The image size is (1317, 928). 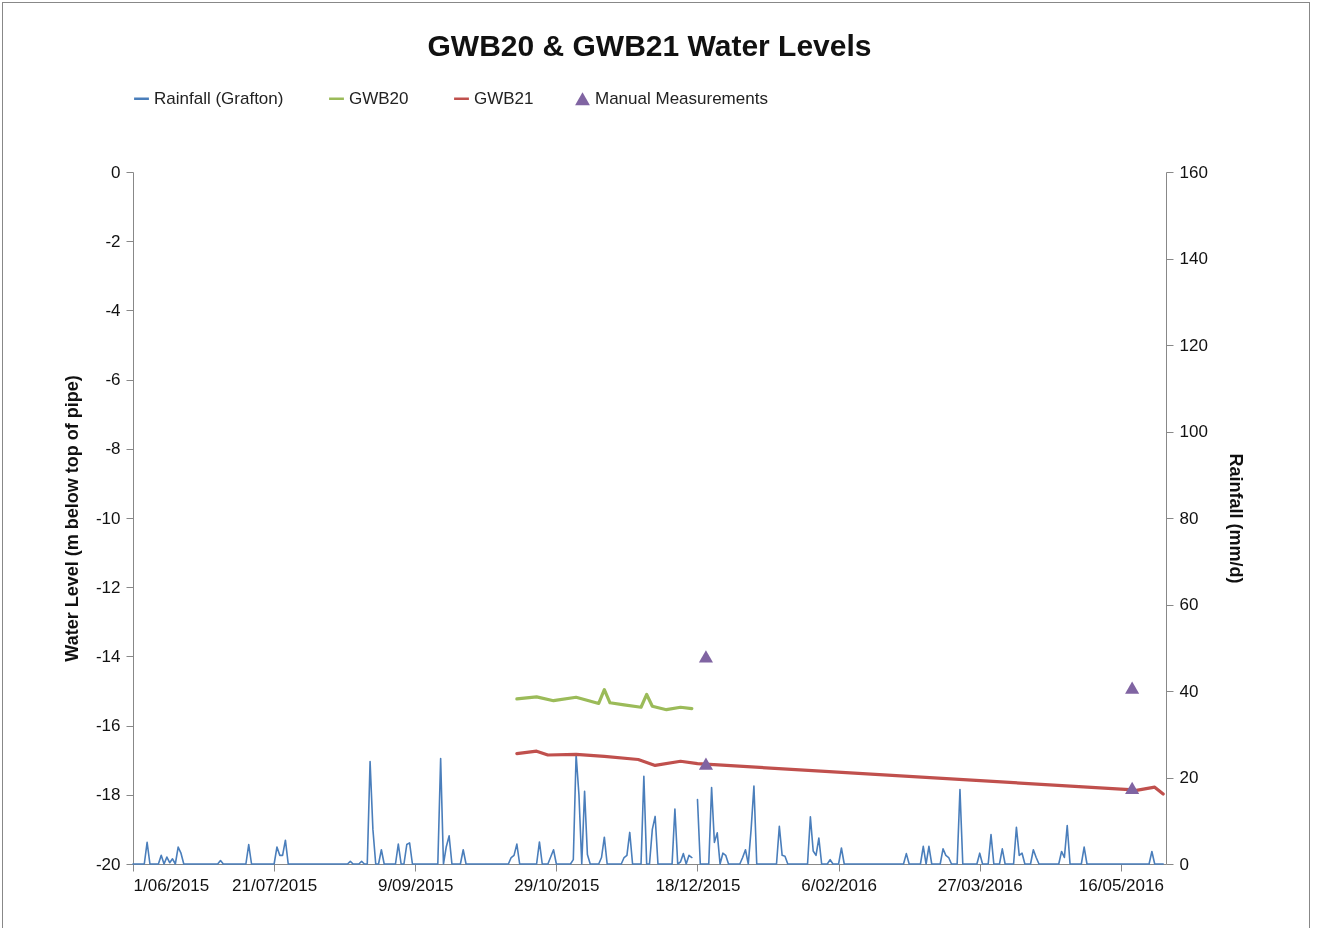 I want to click on y2-tick-label: 60, so click(x=1189, y=604).